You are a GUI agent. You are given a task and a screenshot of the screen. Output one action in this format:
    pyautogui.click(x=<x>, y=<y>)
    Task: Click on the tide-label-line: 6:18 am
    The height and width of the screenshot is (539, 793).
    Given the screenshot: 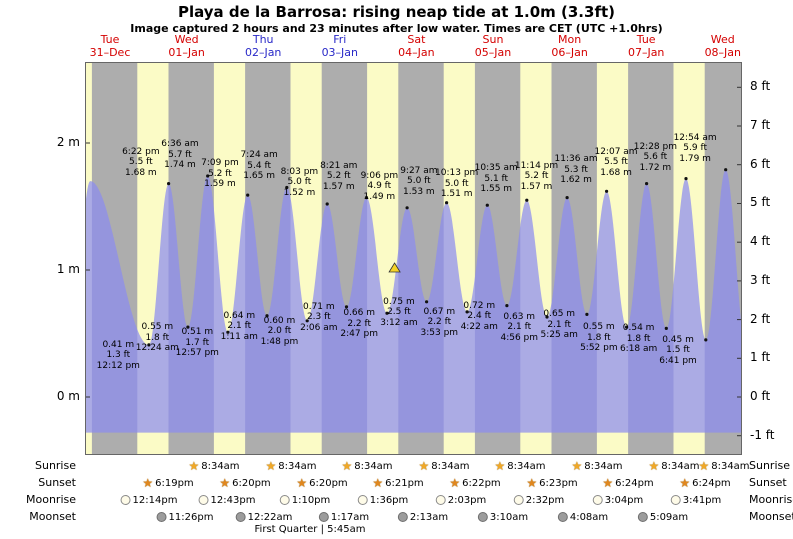 What is the action you would take?
    pyautogui.click(x=638, y=349)
    